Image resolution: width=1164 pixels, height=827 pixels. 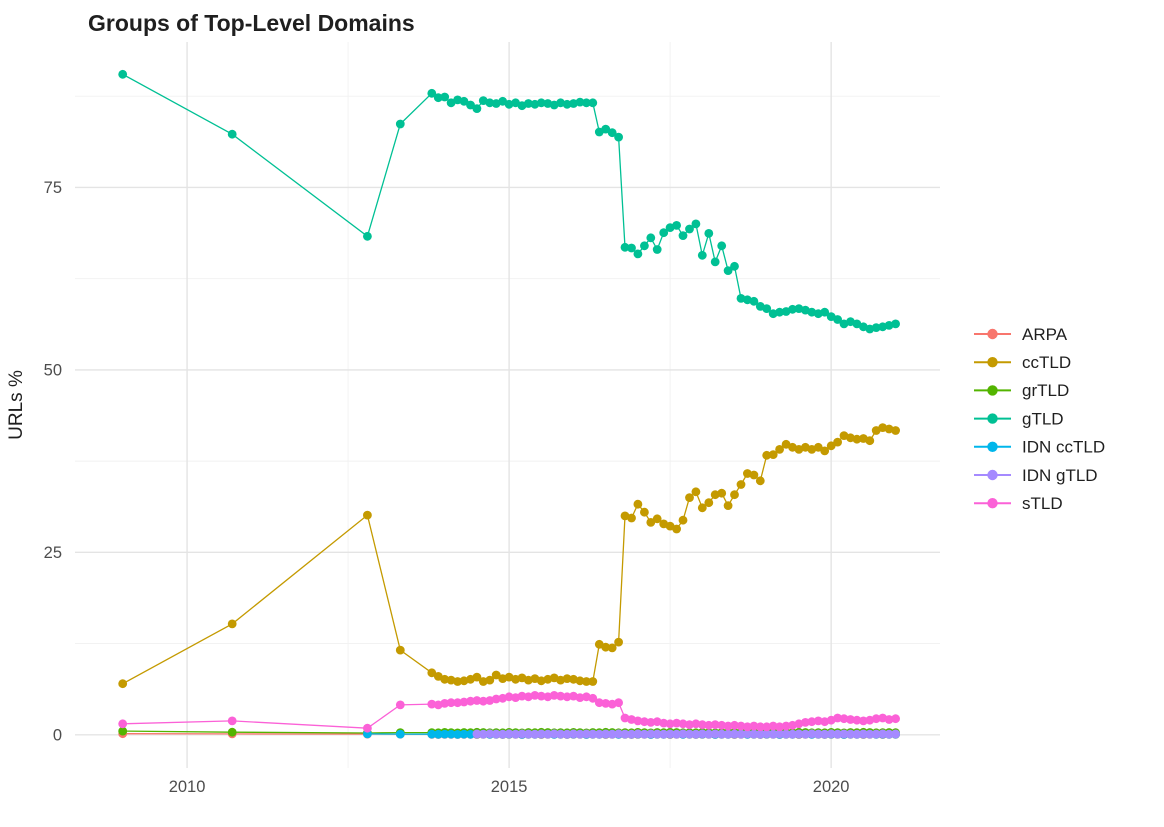 I want to click on x-tick-label: 2015, so click(x=509, y=787).